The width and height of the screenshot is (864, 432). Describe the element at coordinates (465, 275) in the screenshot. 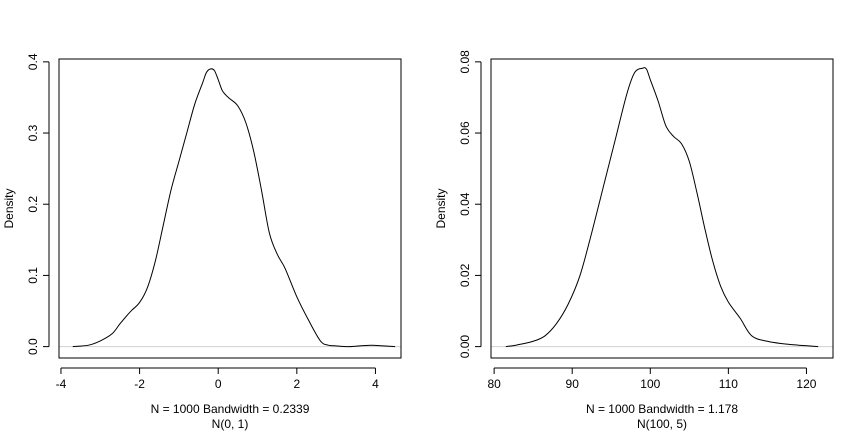

I see `y-tick-label: 0.02` at that location.